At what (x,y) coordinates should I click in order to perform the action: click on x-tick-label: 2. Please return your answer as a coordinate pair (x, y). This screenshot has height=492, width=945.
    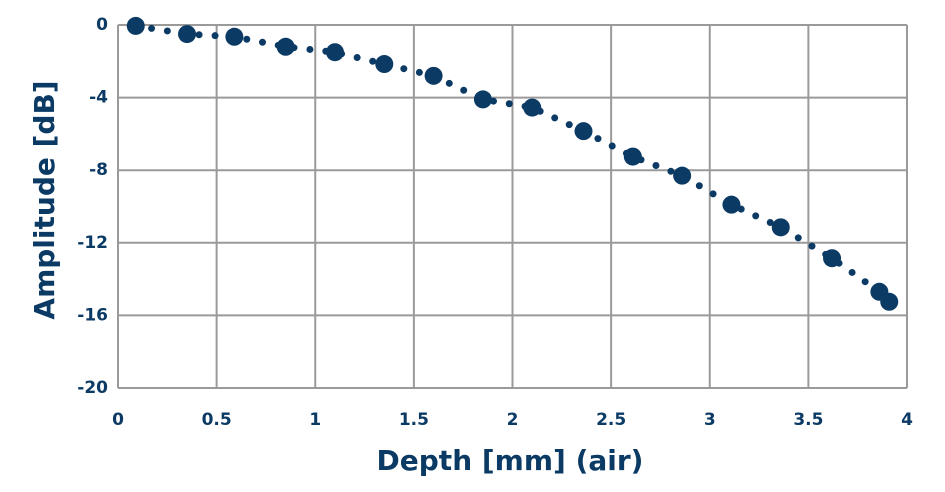
    Looking at the image, I should click on (513, 420).